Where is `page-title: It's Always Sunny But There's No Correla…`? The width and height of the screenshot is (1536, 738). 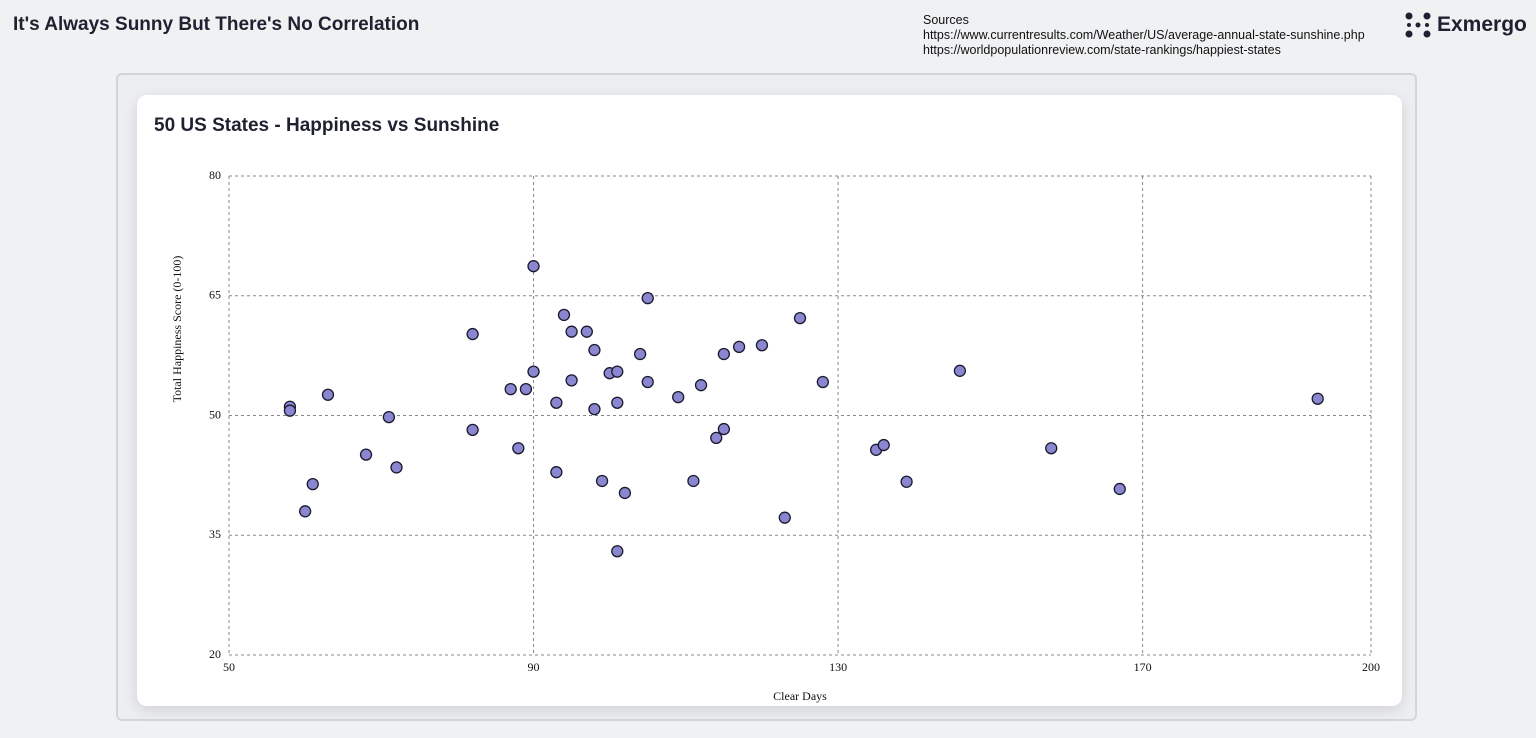
page-title: It's Always Sunny But There's No Correla… is located at coordinates (216, 24).